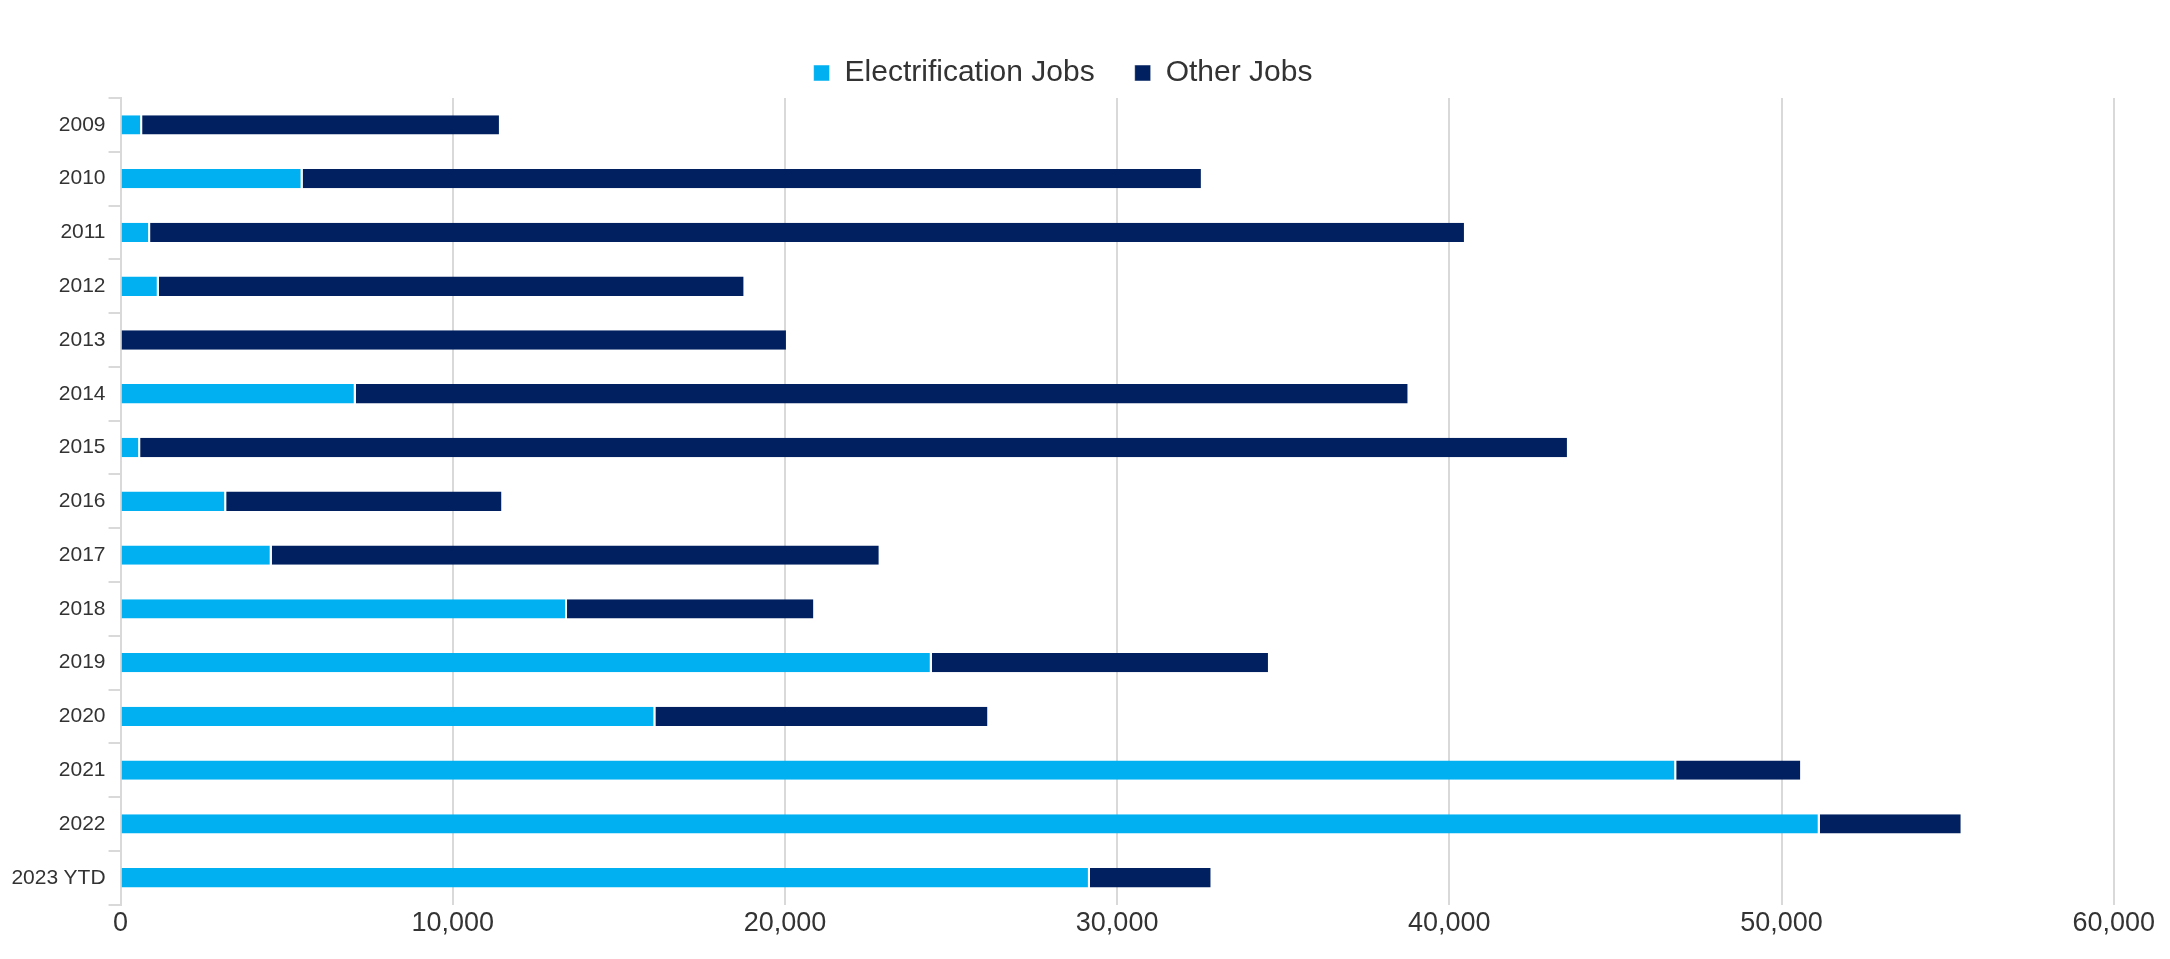  Describe the element at coordinates (1117, 922) in the screenshot. I see `x-tick-label: 30,000` at that location.